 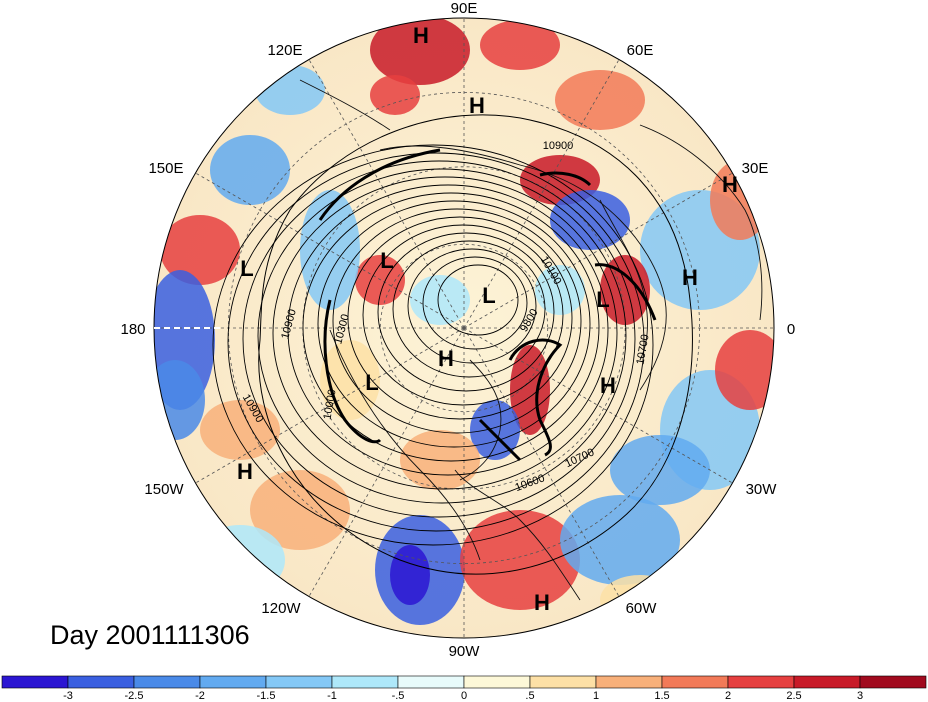 What do you see at coordinates (200, 696) in the screenshot?
I see `colorbar-tick-label: -2` at bounding box center [200, 696].